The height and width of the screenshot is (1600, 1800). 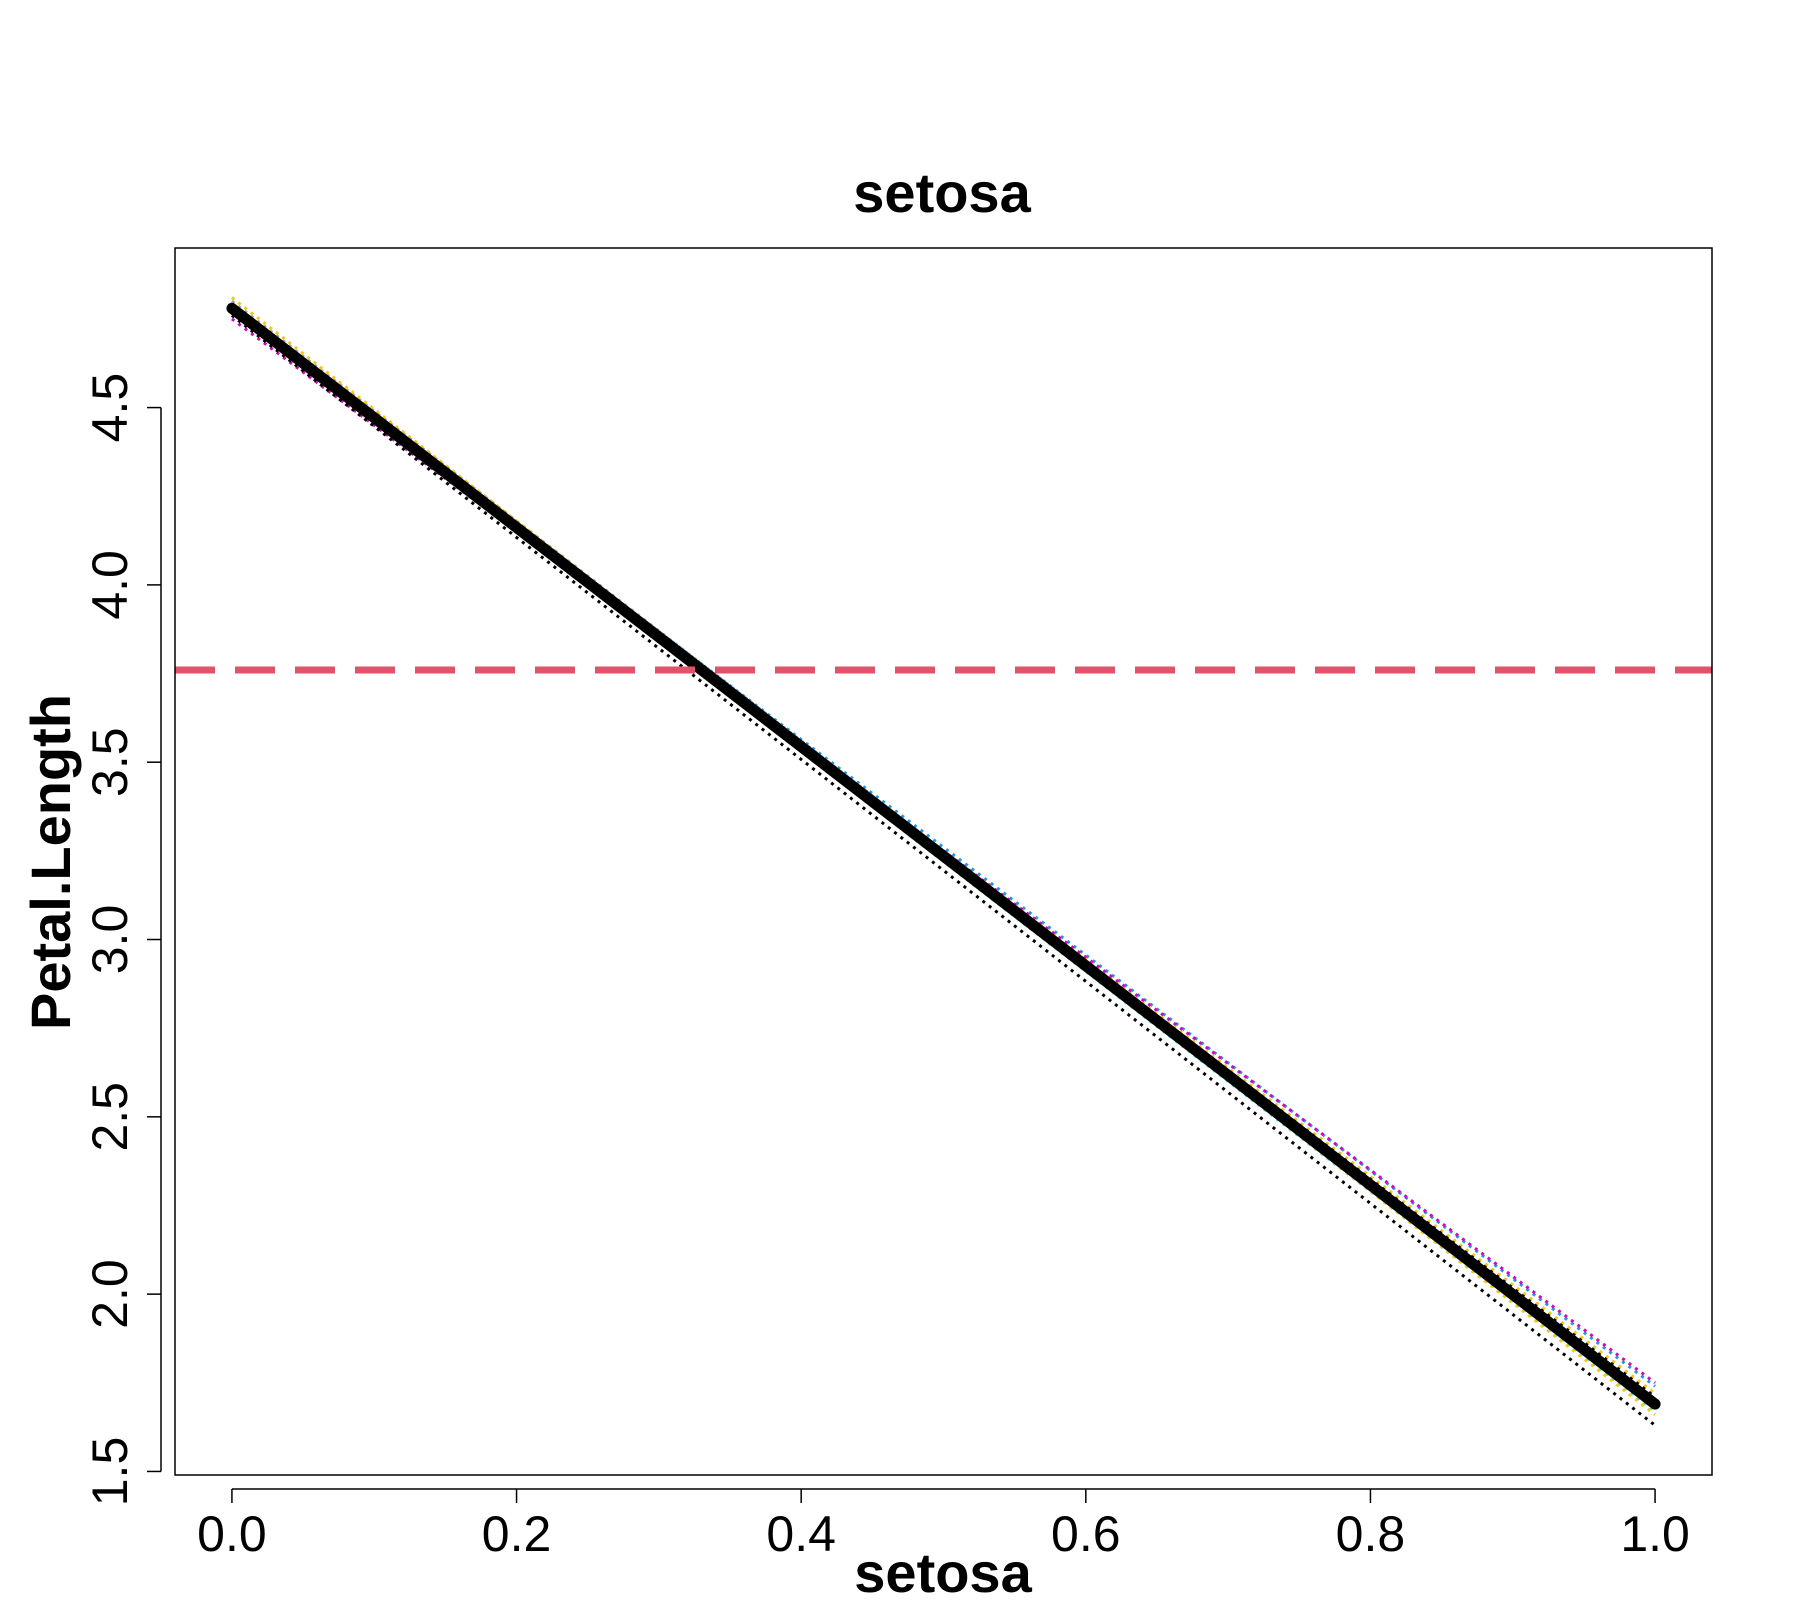 I want to click on y-tick-label: 3.0, so click(x=110, y=940).